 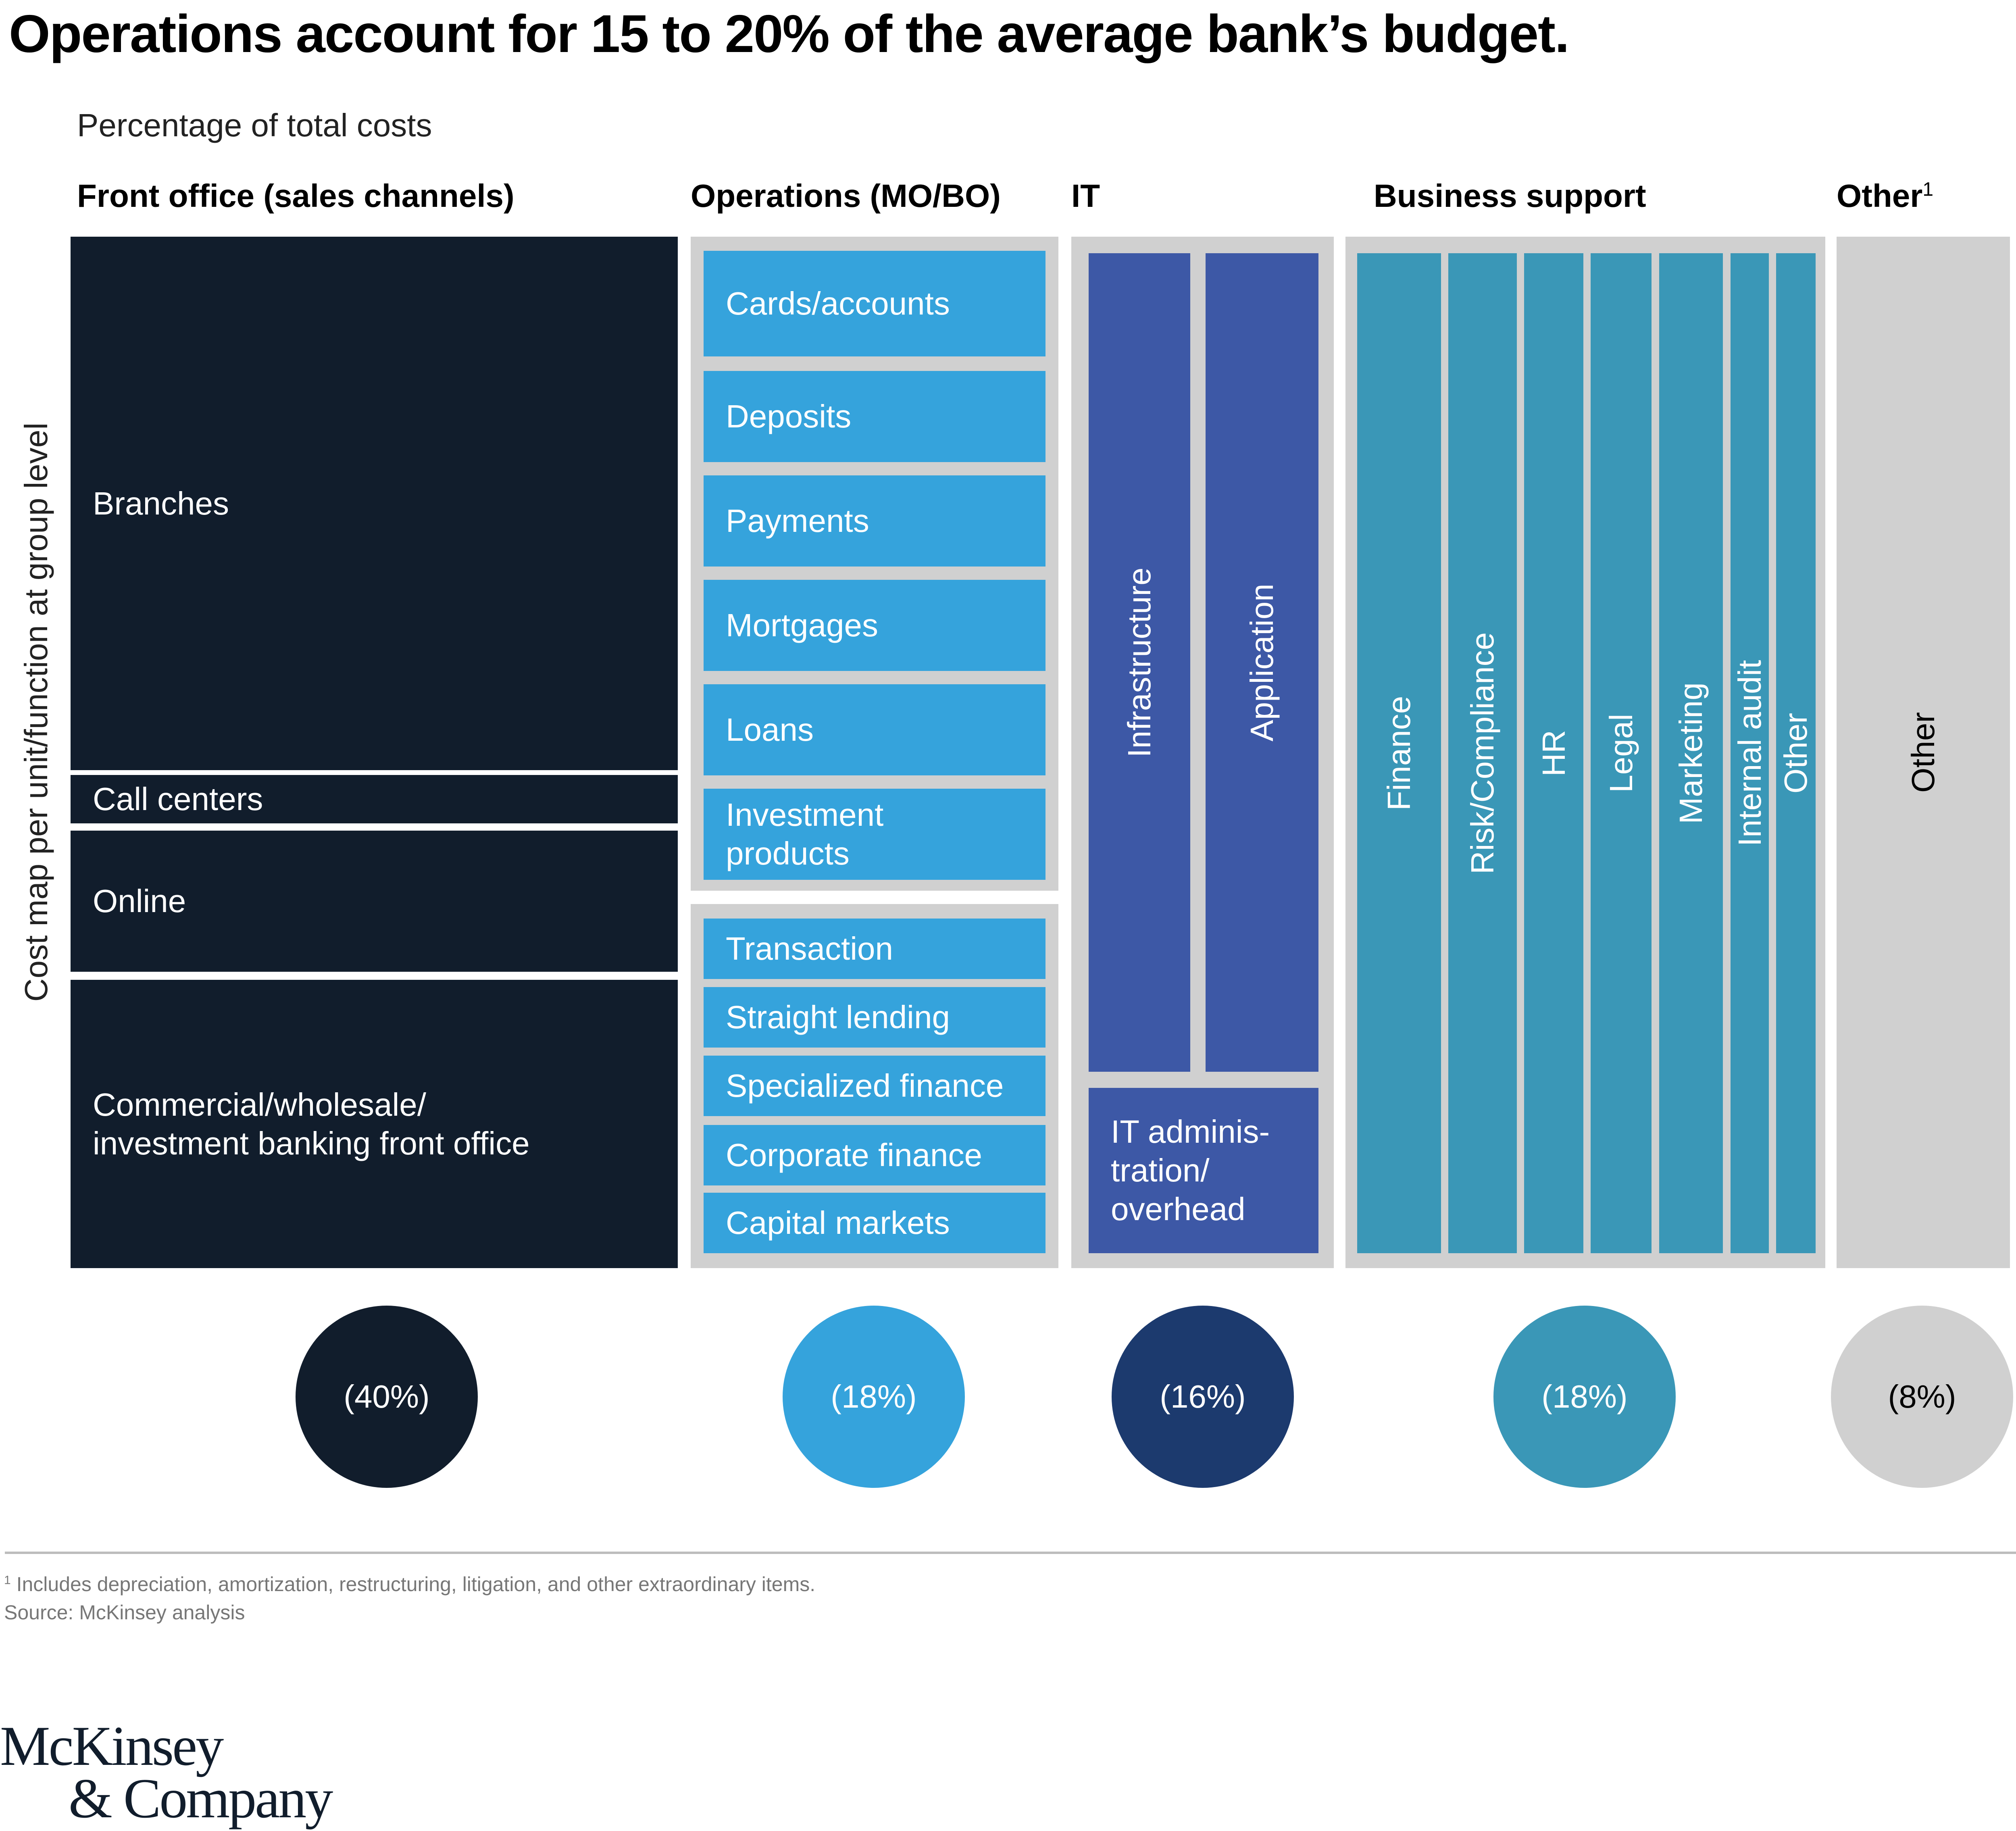 I want to click on header-other: Other1, so click(x=1885, y=196).